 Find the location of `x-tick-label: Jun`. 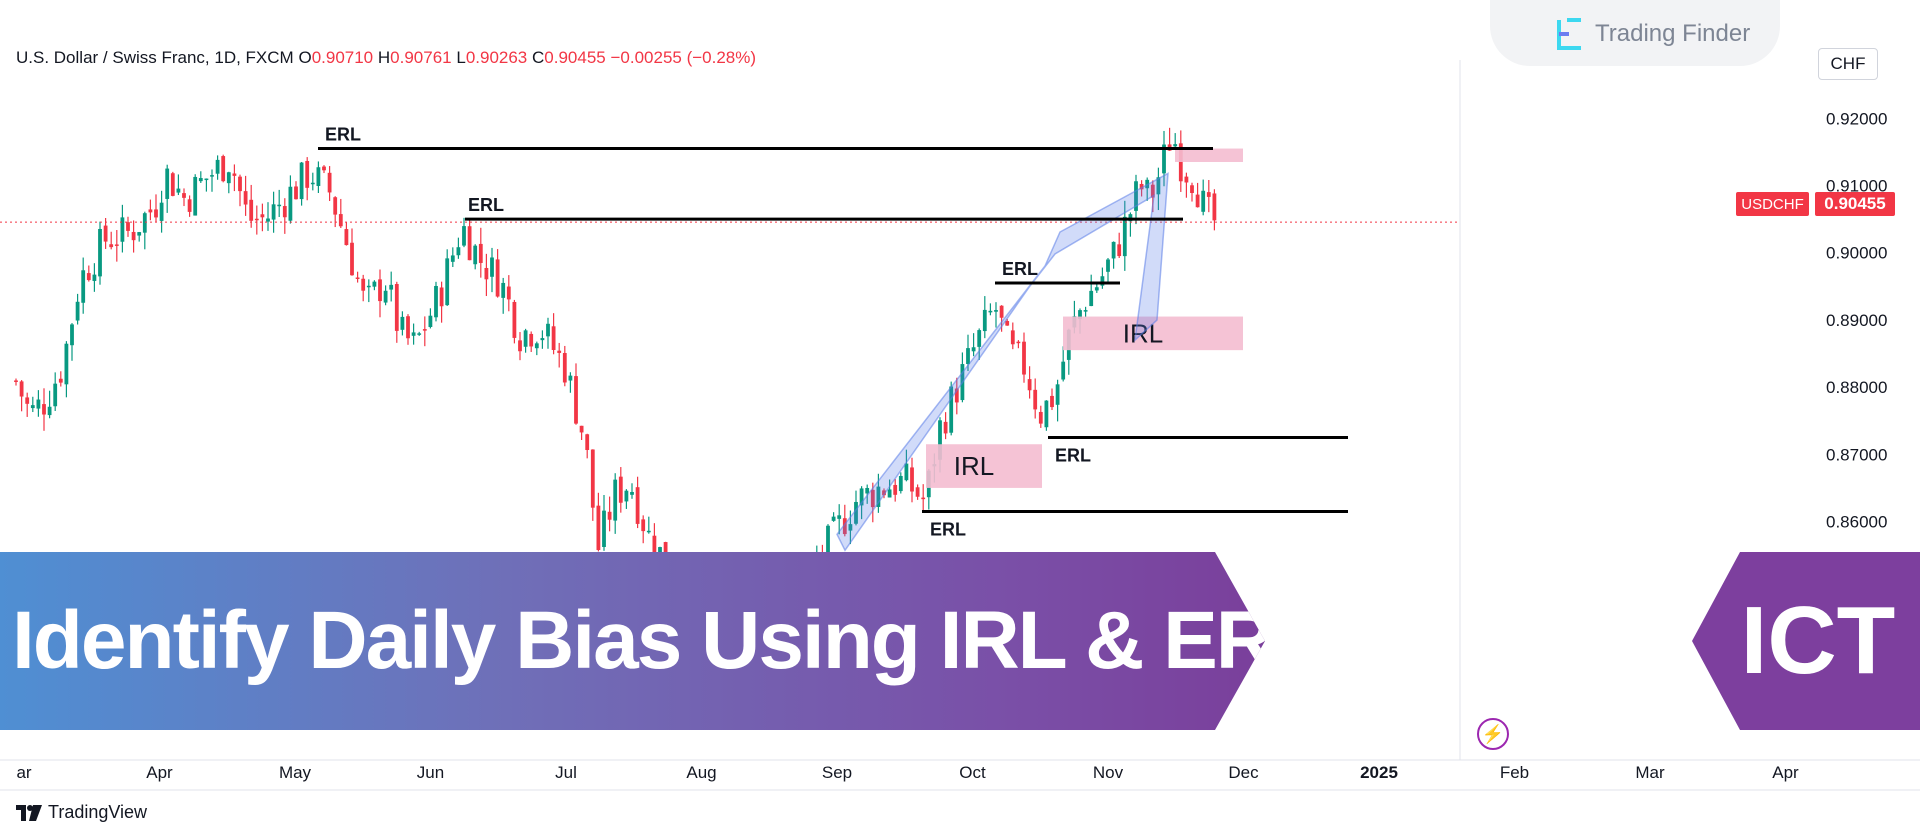

x-tick-label: Jun is located at coordinates (430, 772).